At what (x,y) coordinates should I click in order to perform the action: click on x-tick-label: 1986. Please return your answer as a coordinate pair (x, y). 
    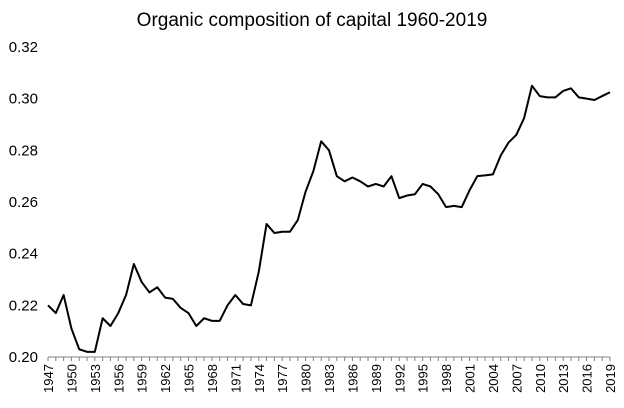
    Looking at the image, I should click on (352, 378).